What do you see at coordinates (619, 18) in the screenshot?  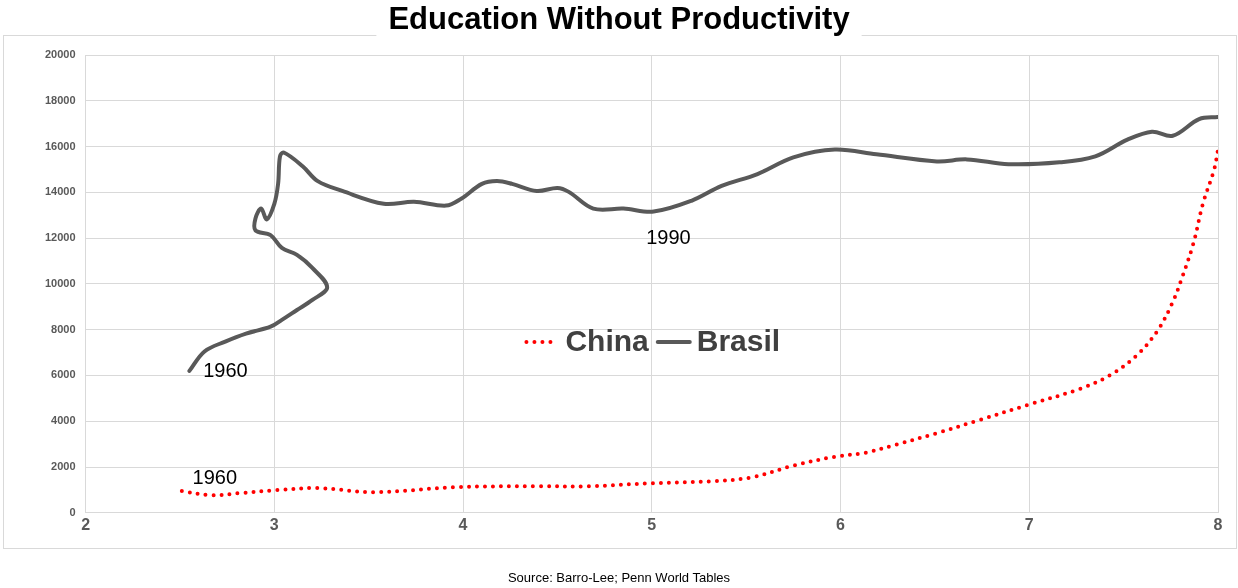 I see `chart-title: Education Without Productivity` at bounding box center [619, 18].